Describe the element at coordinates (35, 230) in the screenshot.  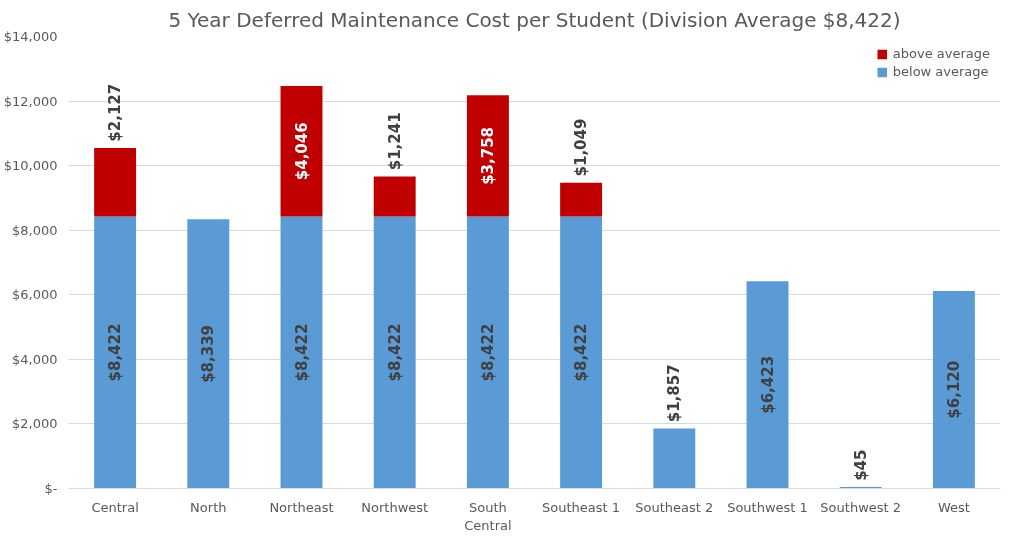
I see `y-tick-label: $8,000` at that location.